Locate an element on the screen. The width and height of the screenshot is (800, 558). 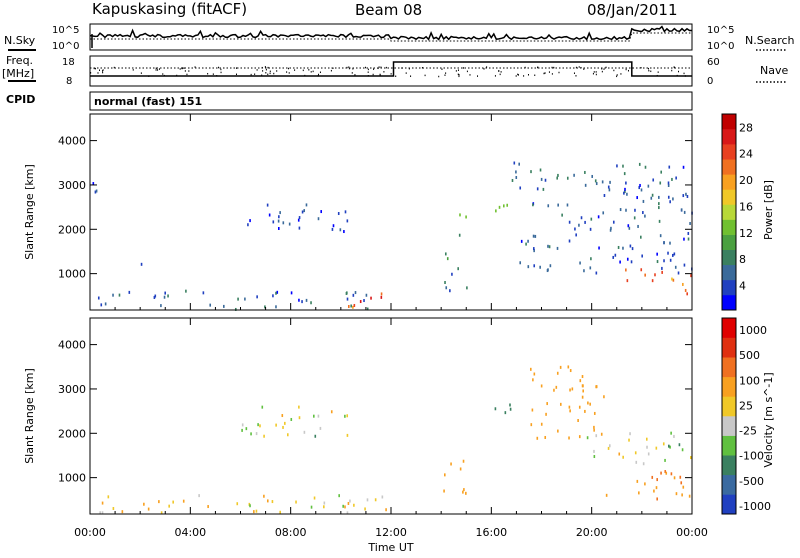
velocity-colorbar-tick: -500 is located at coordinates (751, 481).